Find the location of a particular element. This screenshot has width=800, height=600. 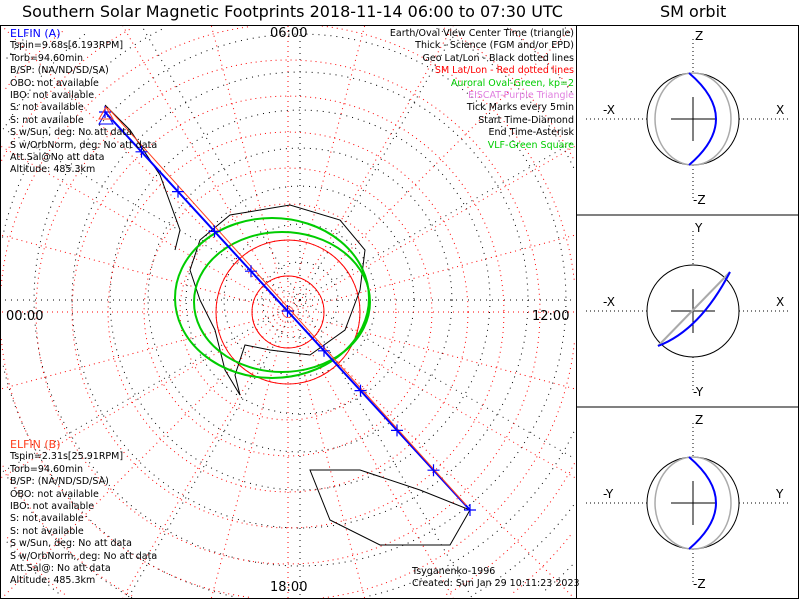

orbit-axis-bottom: -Y is located at coordinates (698, 392).